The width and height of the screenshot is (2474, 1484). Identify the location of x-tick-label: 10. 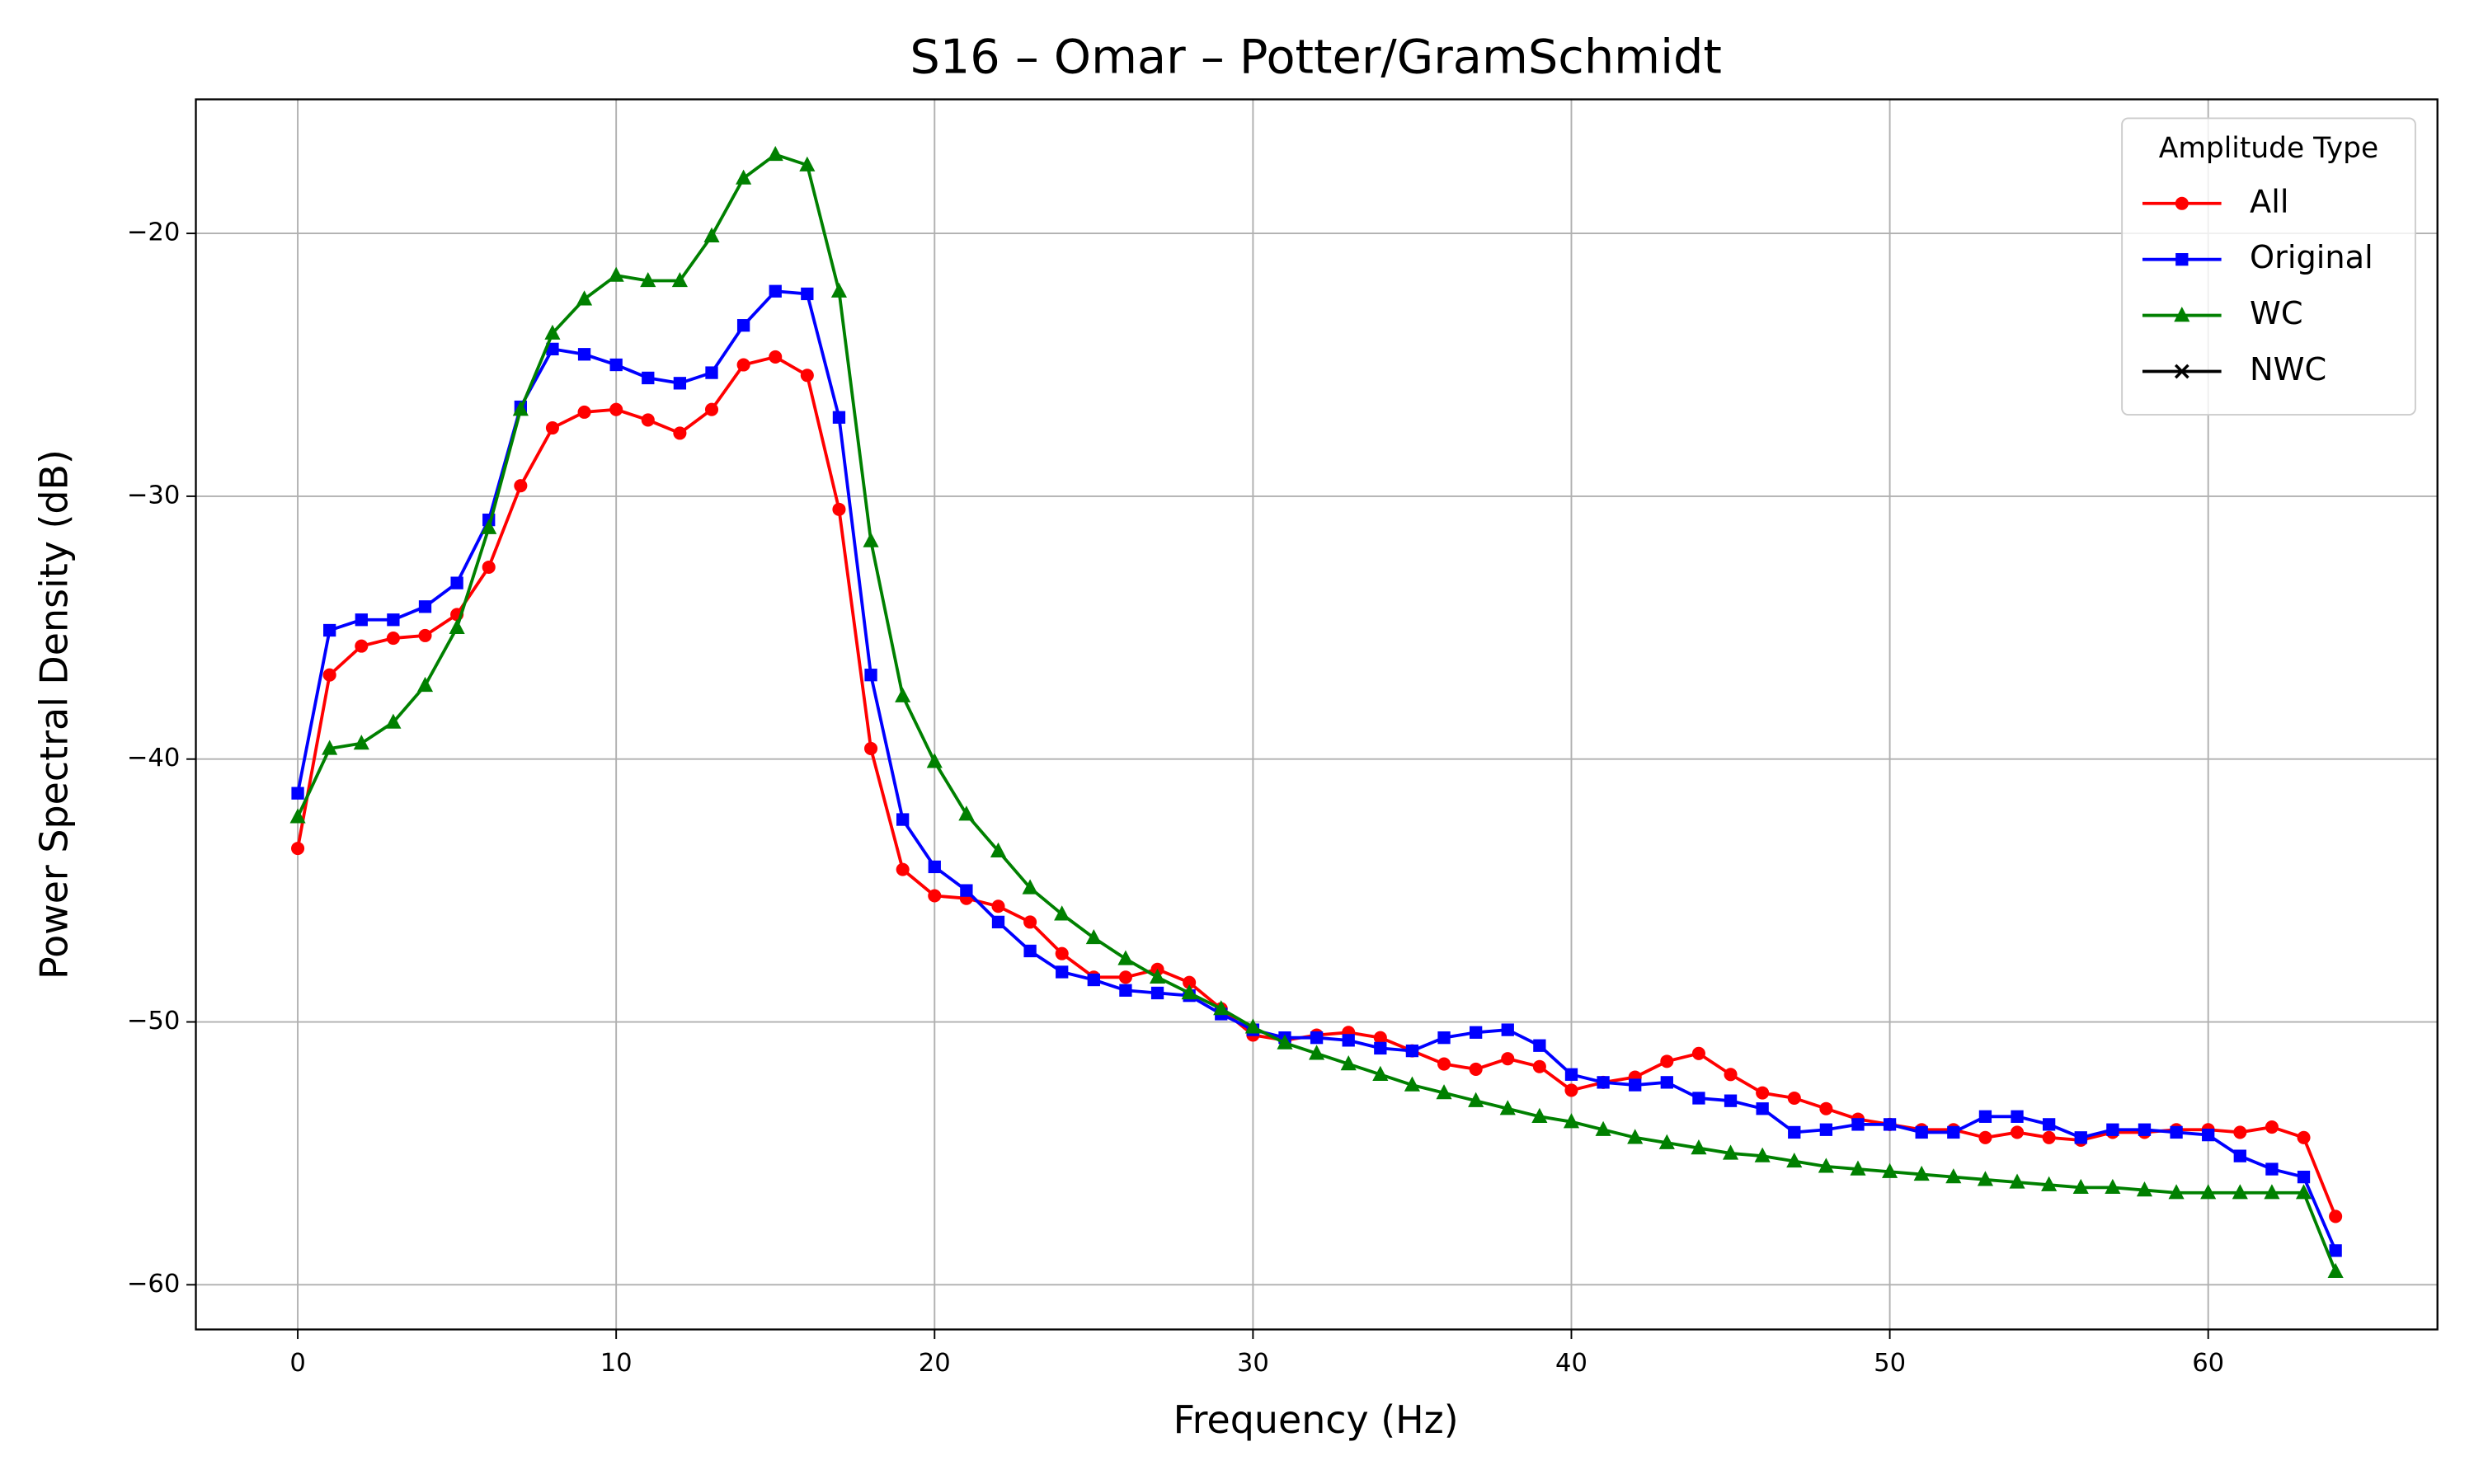
(616, 1363).